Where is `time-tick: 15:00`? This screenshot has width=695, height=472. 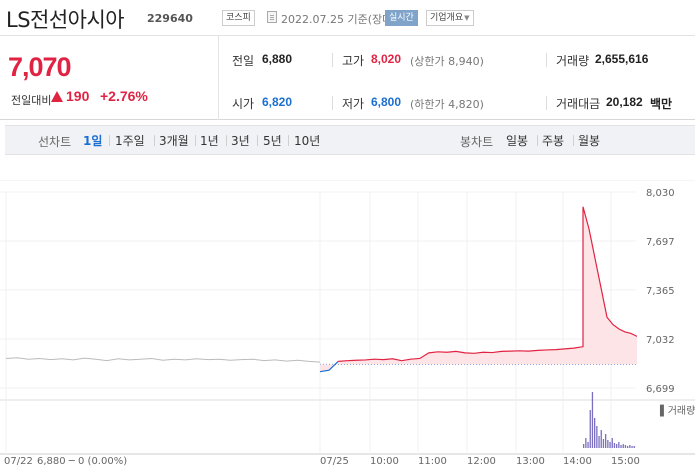 time-tick: 15:00 is located at coordinates (625, 461).